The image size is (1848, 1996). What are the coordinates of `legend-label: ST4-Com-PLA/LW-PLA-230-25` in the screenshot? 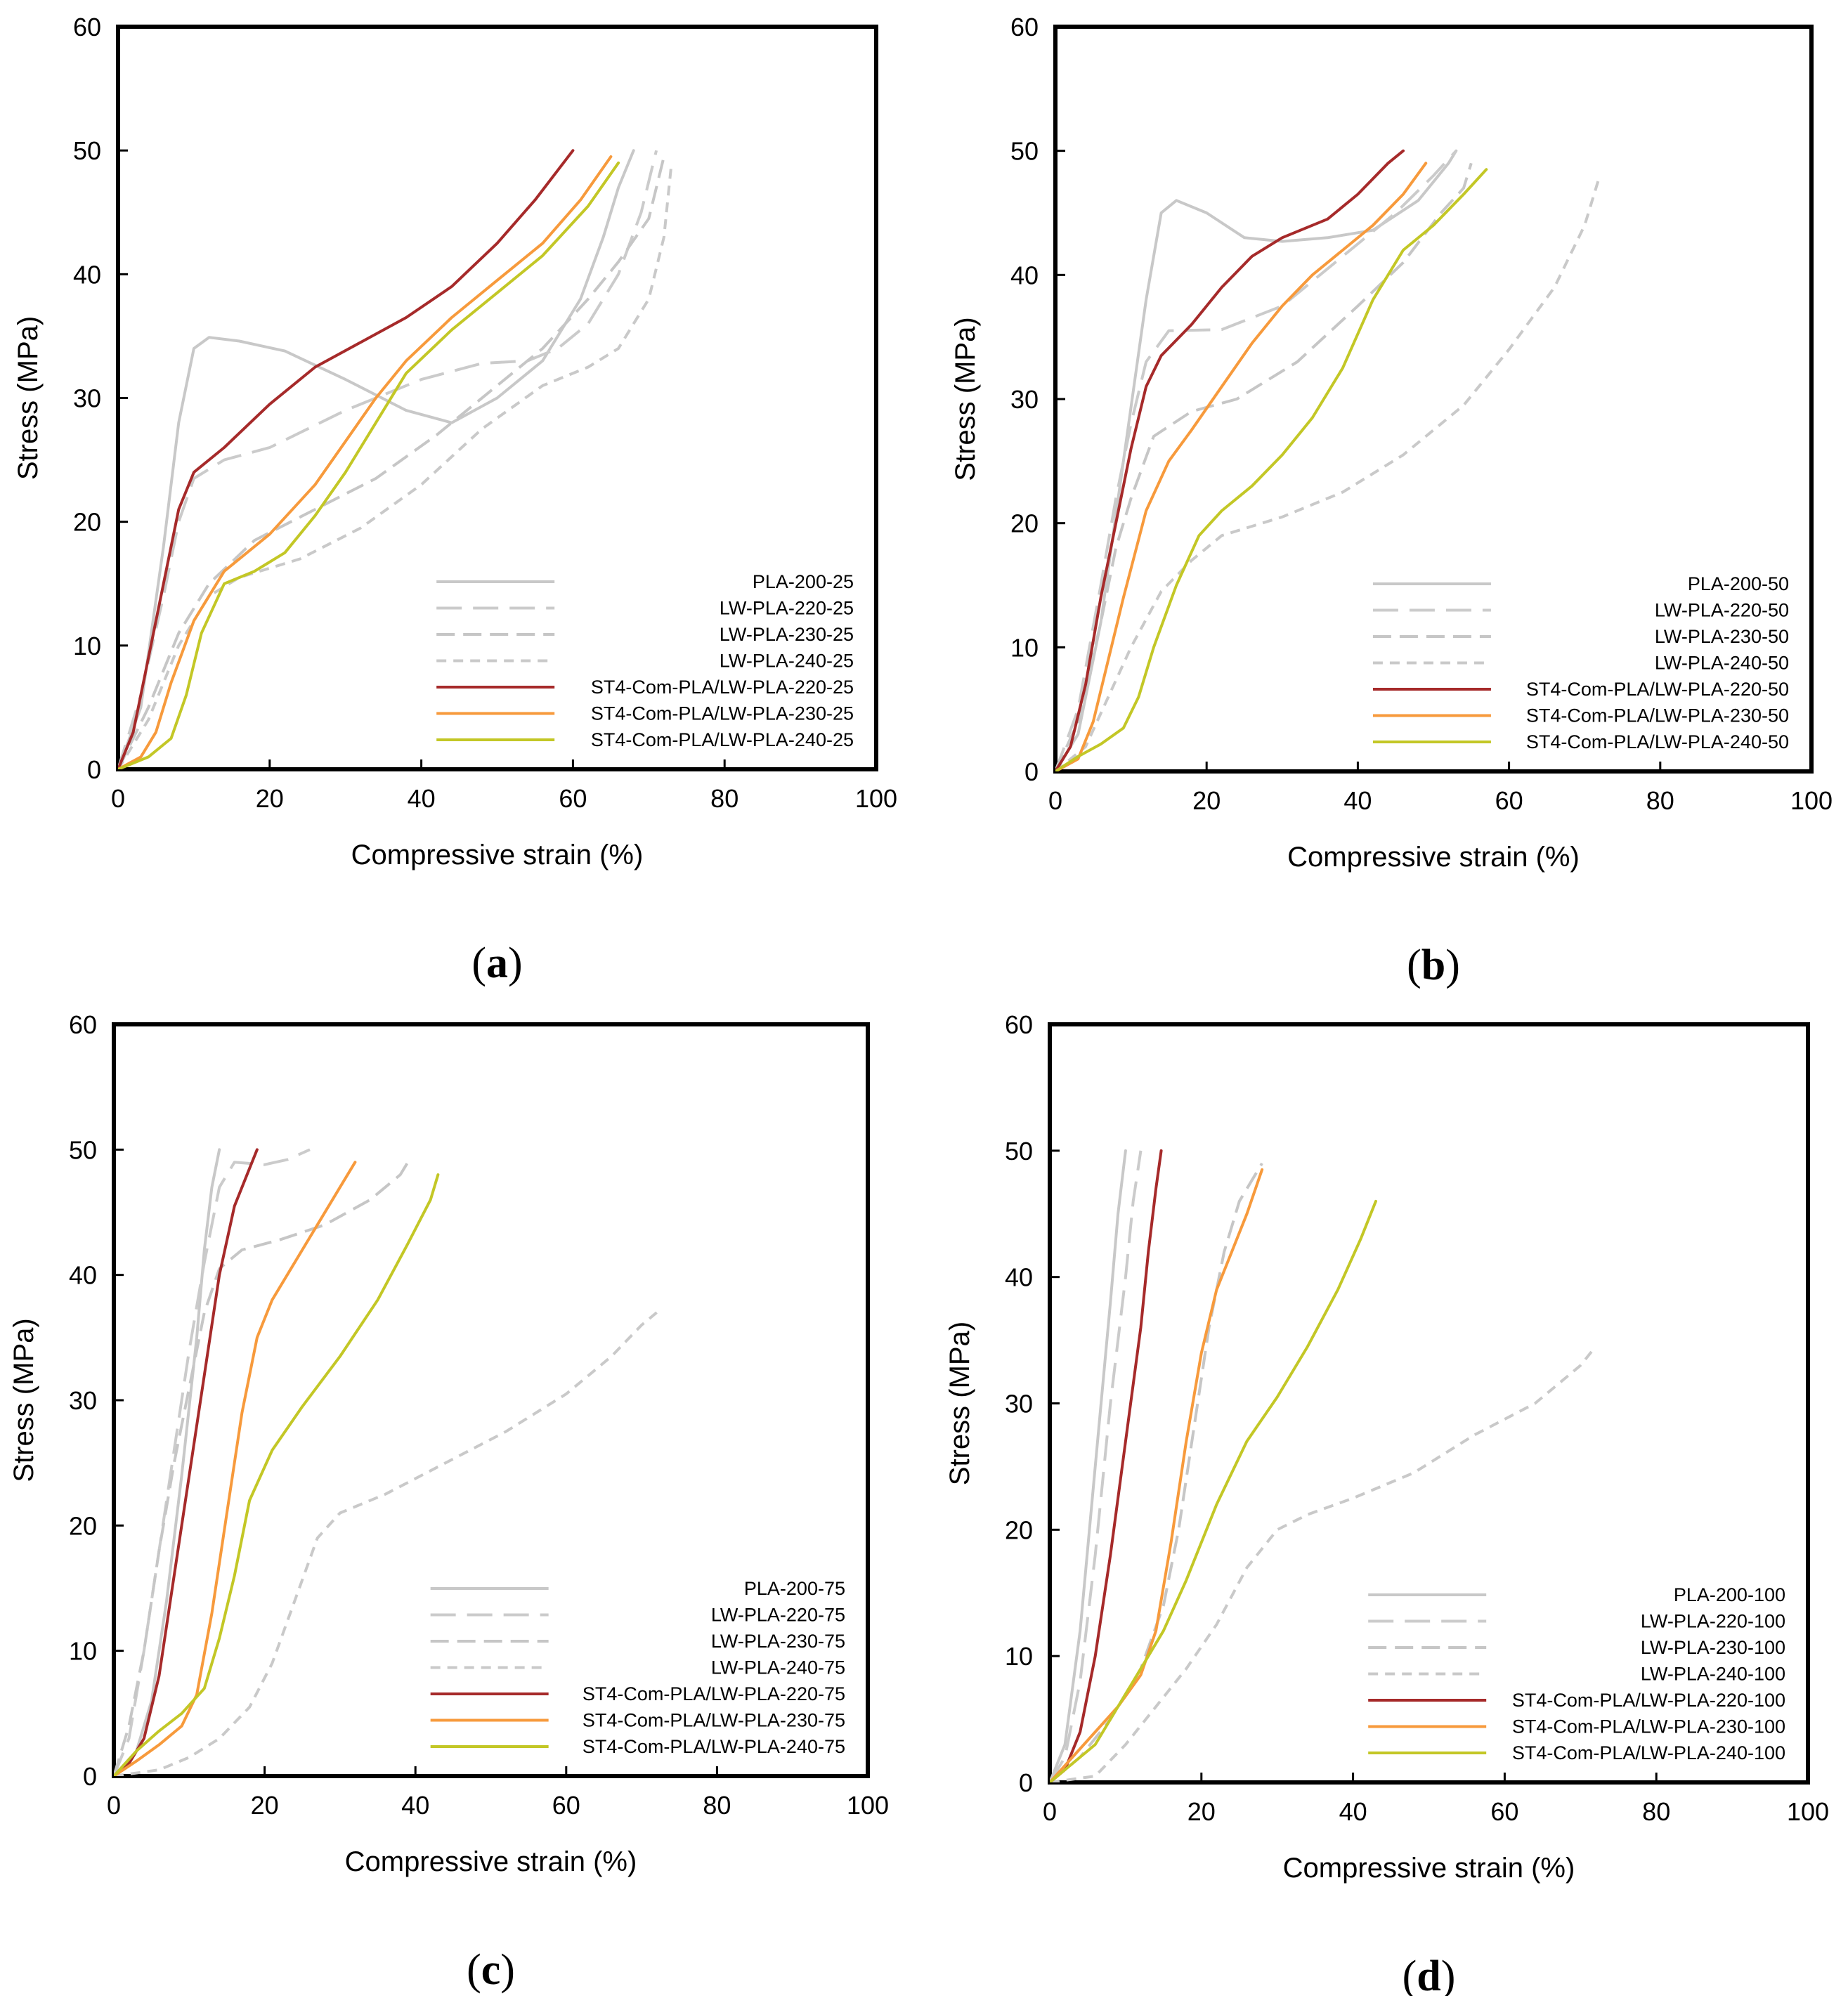 It's located at (722, 713).